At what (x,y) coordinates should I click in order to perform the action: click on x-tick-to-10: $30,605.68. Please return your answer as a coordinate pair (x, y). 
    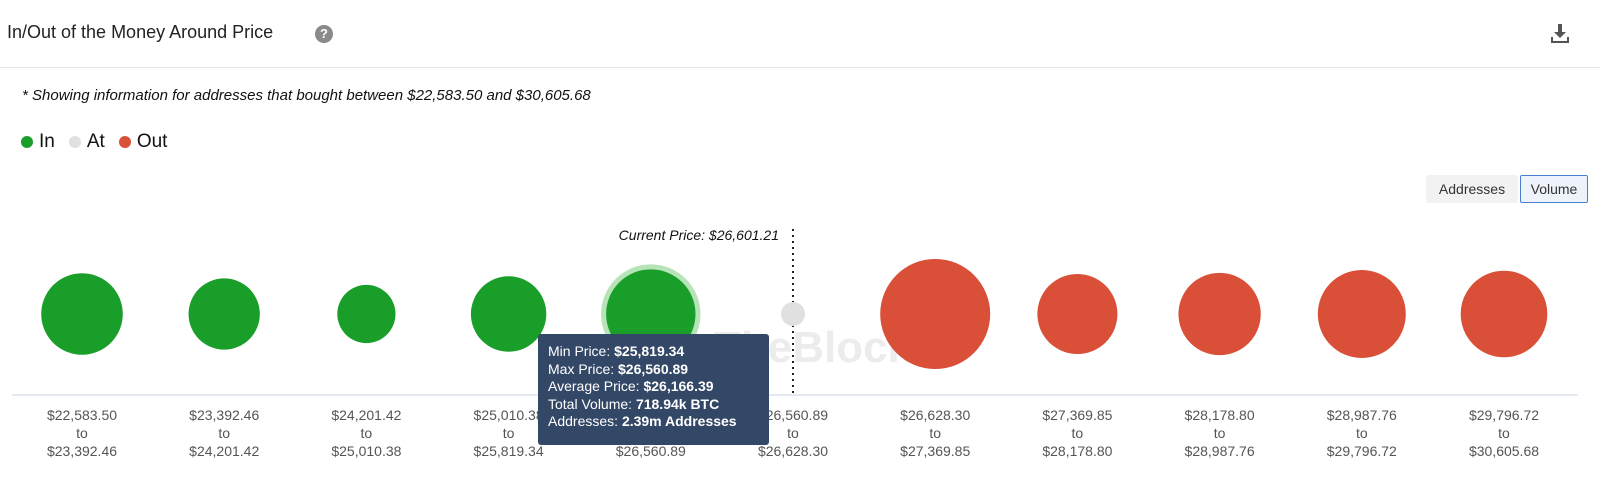
    Looking at the image, I should click on (1504, 451).